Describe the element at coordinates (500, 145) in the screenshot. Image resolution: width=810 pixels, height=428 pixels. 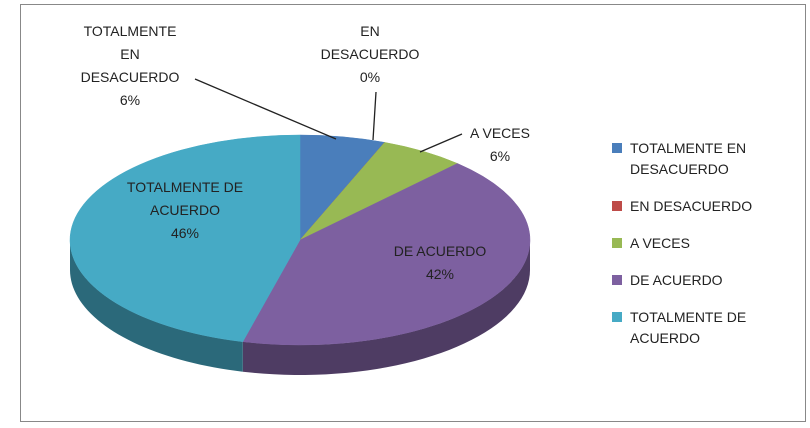
I see `data-label: A VECES 6%` at that location.